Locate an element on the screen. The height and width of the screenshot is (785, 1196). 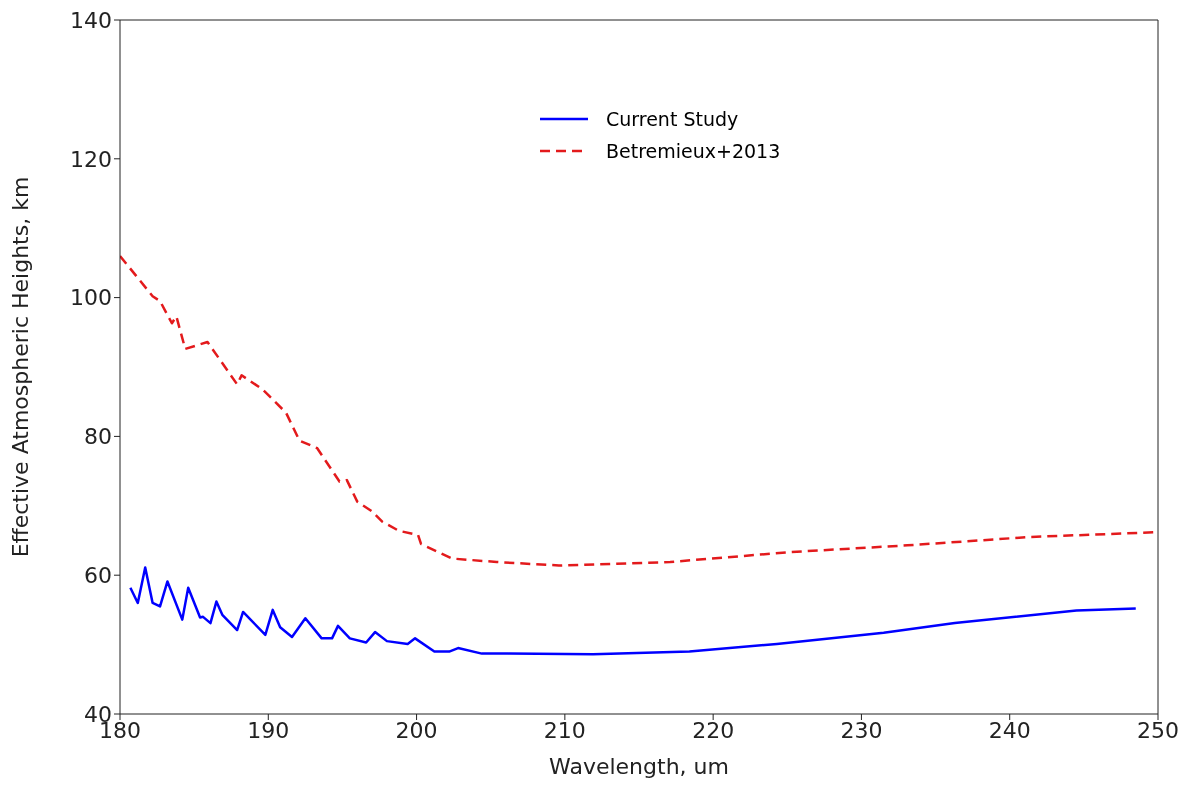
y-tick-label: 120 is located at coordinates (91, 159).